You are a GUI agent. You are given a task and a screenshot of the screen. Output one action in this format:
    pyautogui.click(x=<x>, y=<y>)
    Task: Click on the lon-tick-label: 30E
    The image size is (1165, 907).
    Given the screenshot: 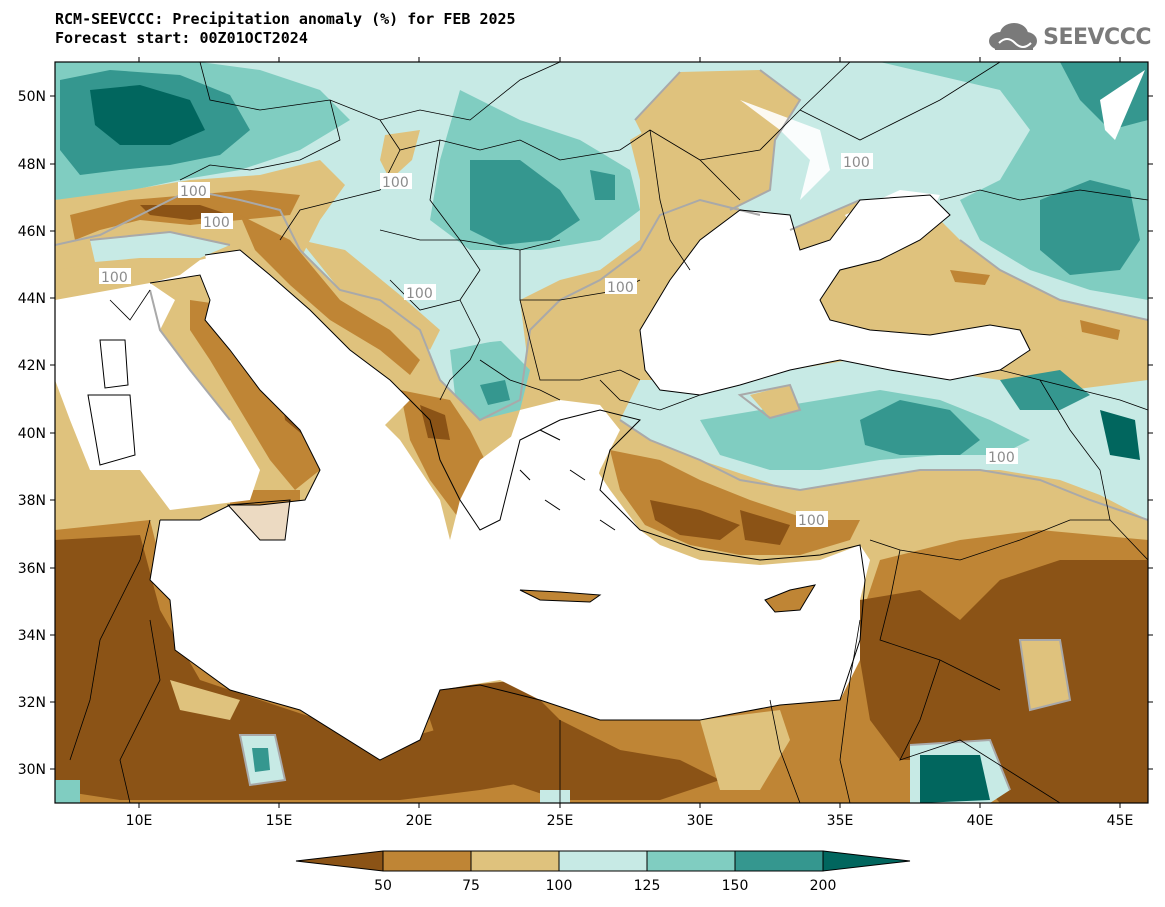 What is the action you would take?
    pyautogui.click(x=700, y=821)
    